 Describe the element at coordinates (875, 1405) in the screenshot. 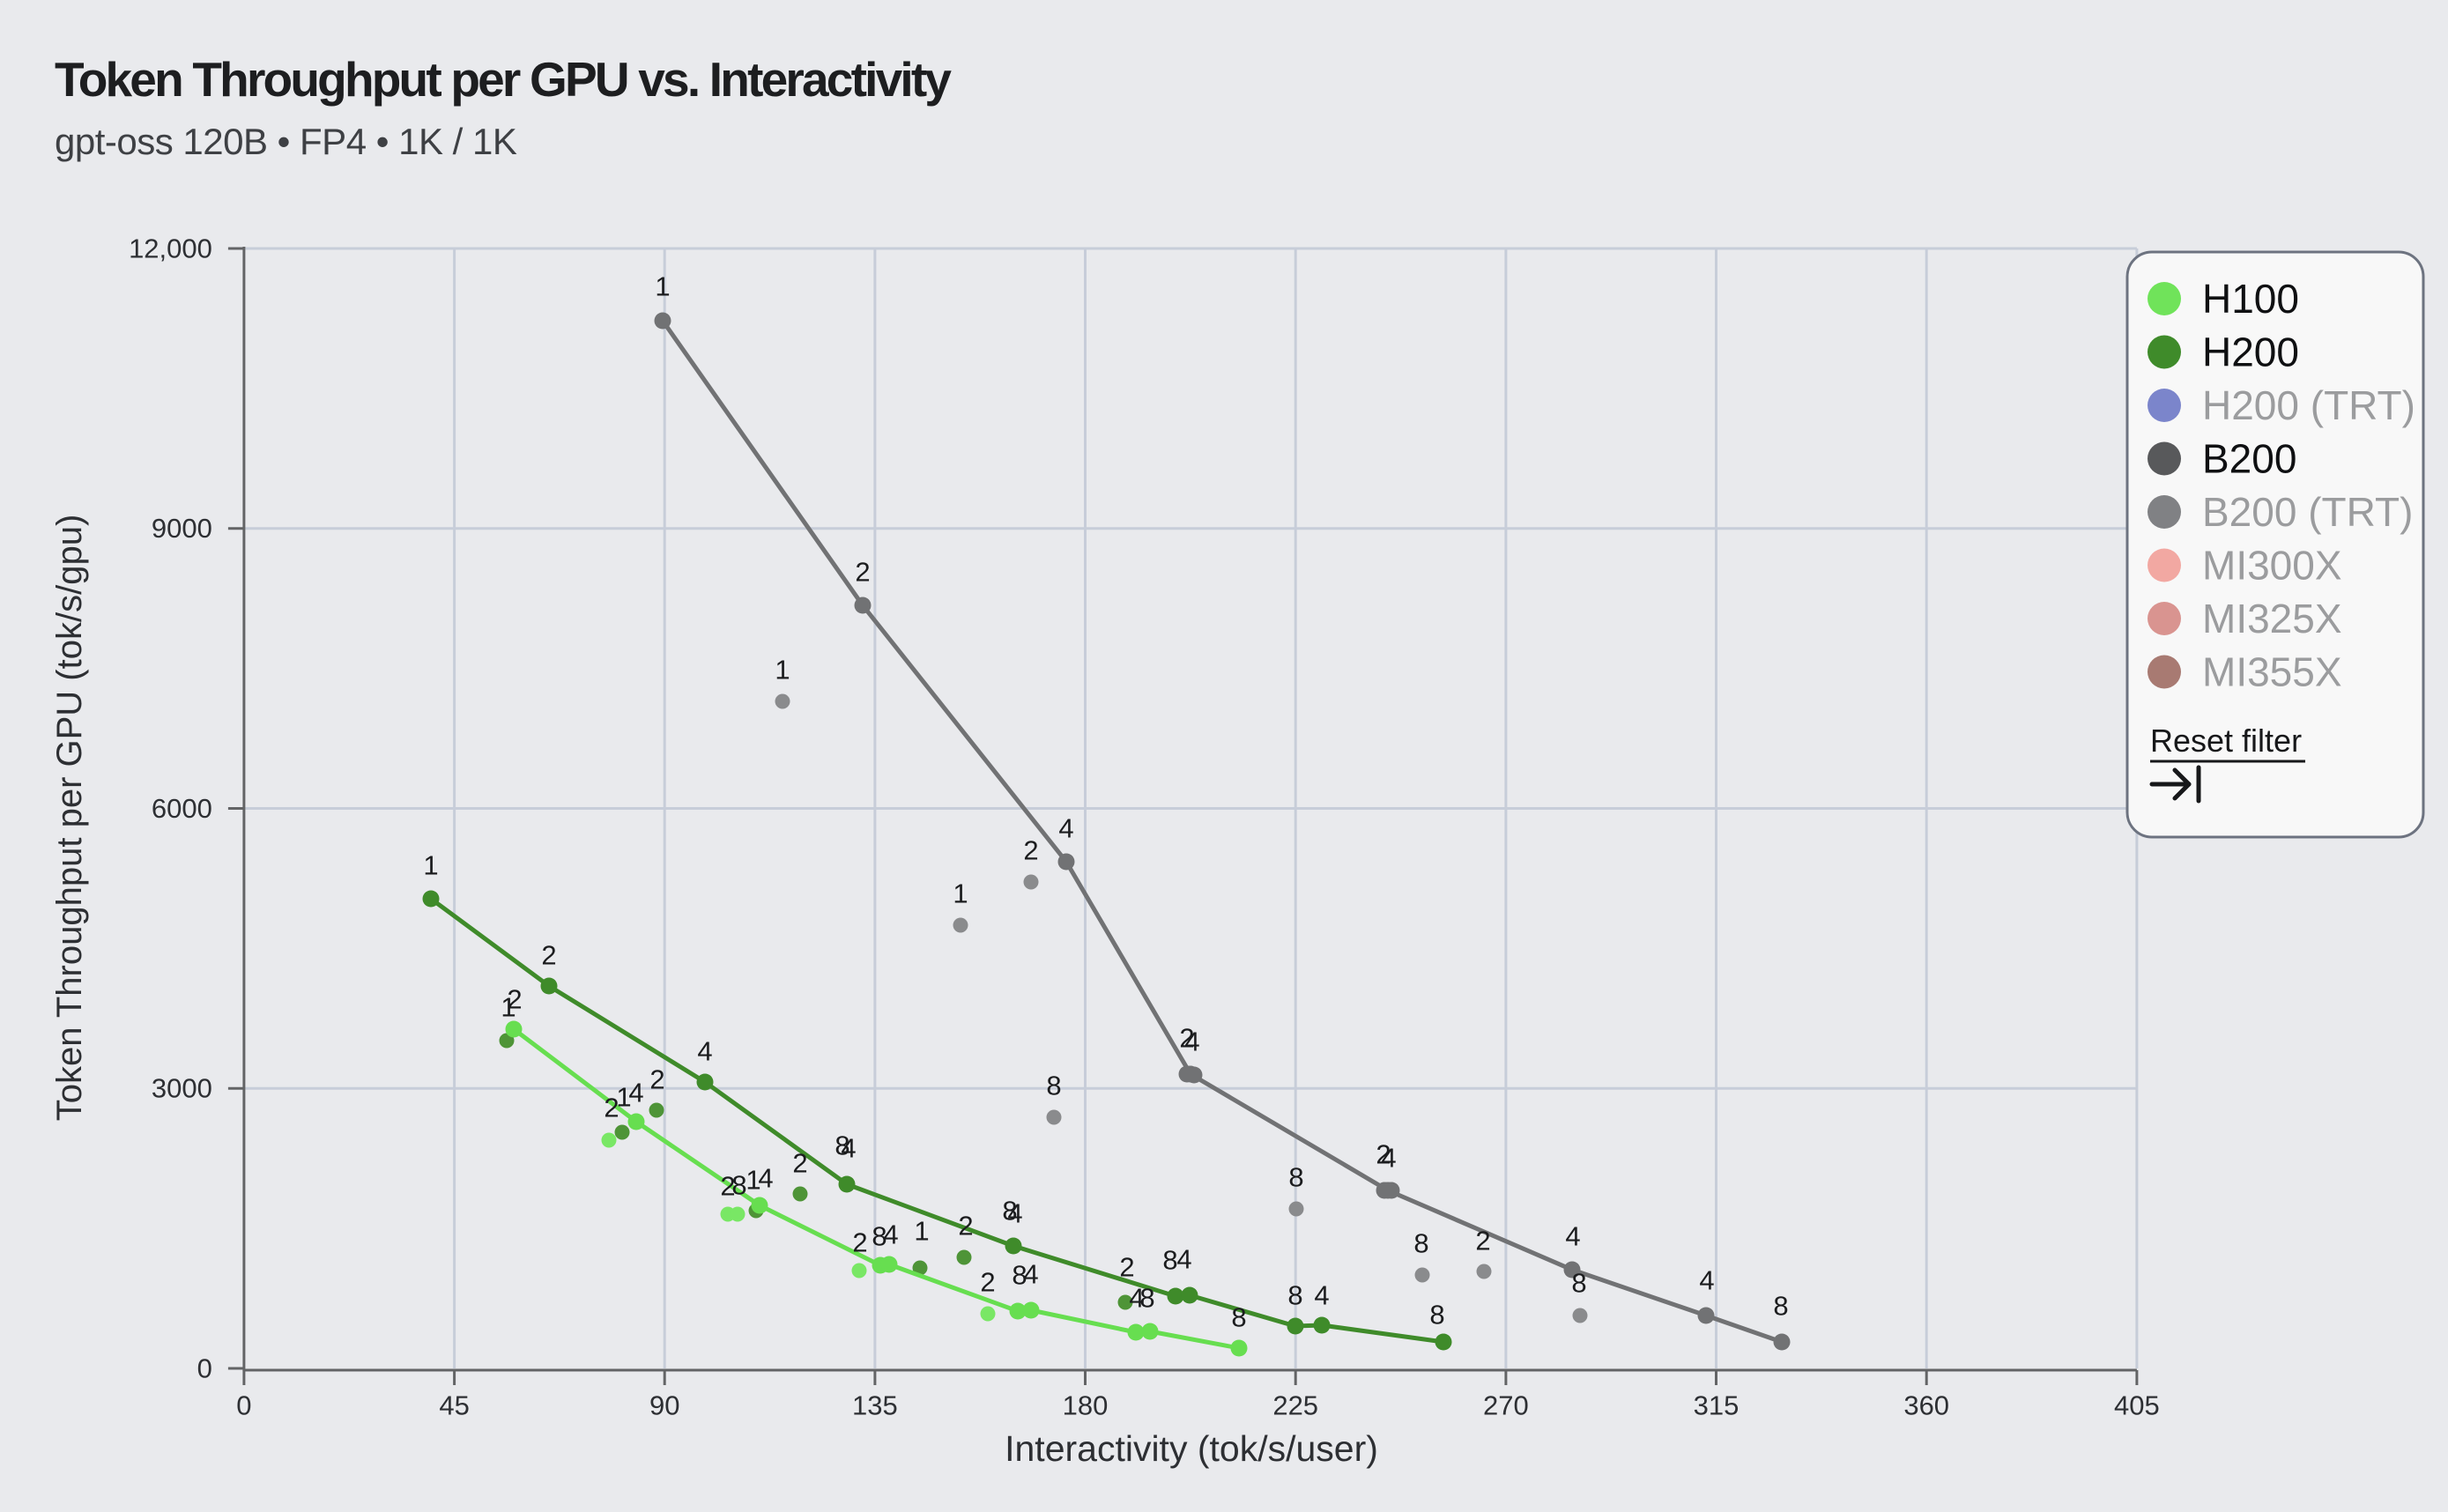

I see `svg-text: 135` at that location.